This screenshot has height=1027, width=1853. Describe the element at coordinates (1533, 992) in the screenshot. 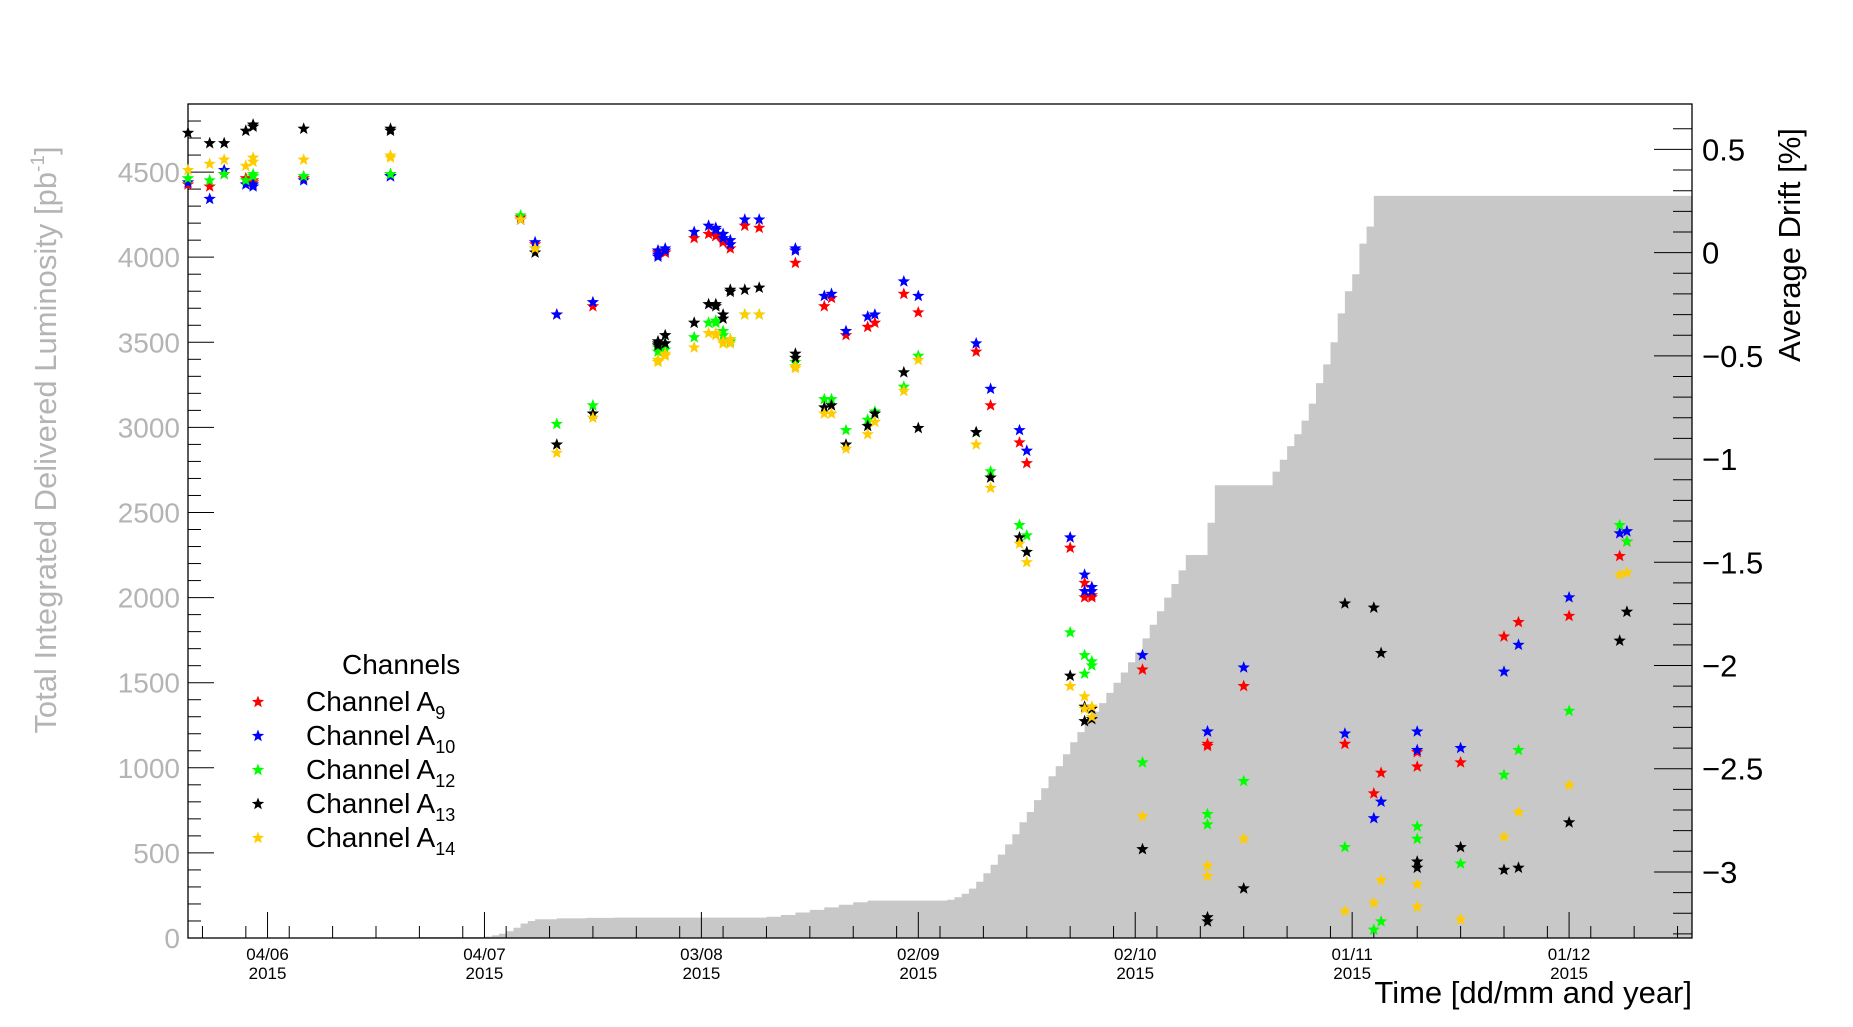

I see `x-axis-title: Time [dd/mm and year]` at that location.